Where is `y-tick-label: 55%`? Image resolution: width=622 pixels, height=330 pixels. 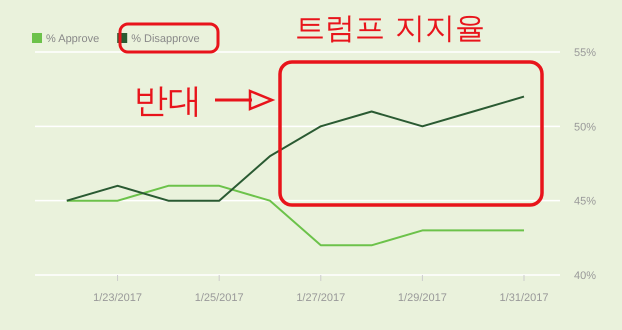
y-tick-label: 55% is located at coordinates (585, 53).